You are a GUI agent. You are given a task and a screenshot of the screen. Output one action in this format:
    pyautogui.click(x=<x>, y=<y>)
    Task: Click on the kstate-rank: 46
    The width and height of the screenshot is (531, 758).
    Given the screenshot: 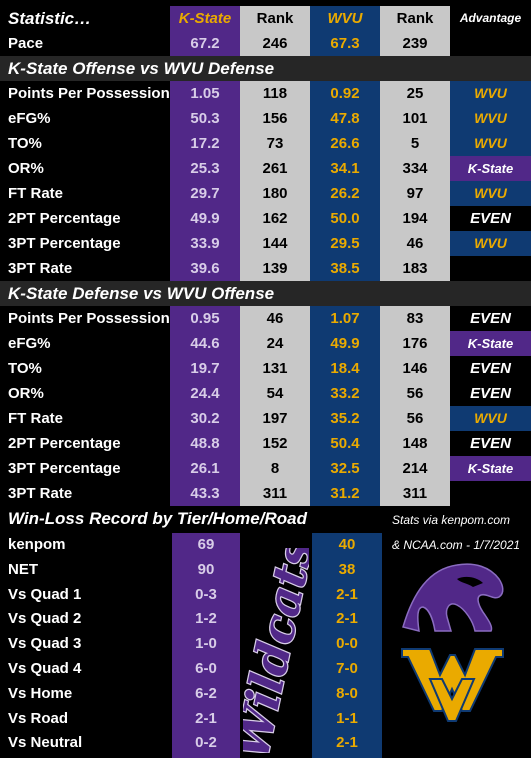 What is the action you would take?
    pyautogui.click(x=275, y=318)
    